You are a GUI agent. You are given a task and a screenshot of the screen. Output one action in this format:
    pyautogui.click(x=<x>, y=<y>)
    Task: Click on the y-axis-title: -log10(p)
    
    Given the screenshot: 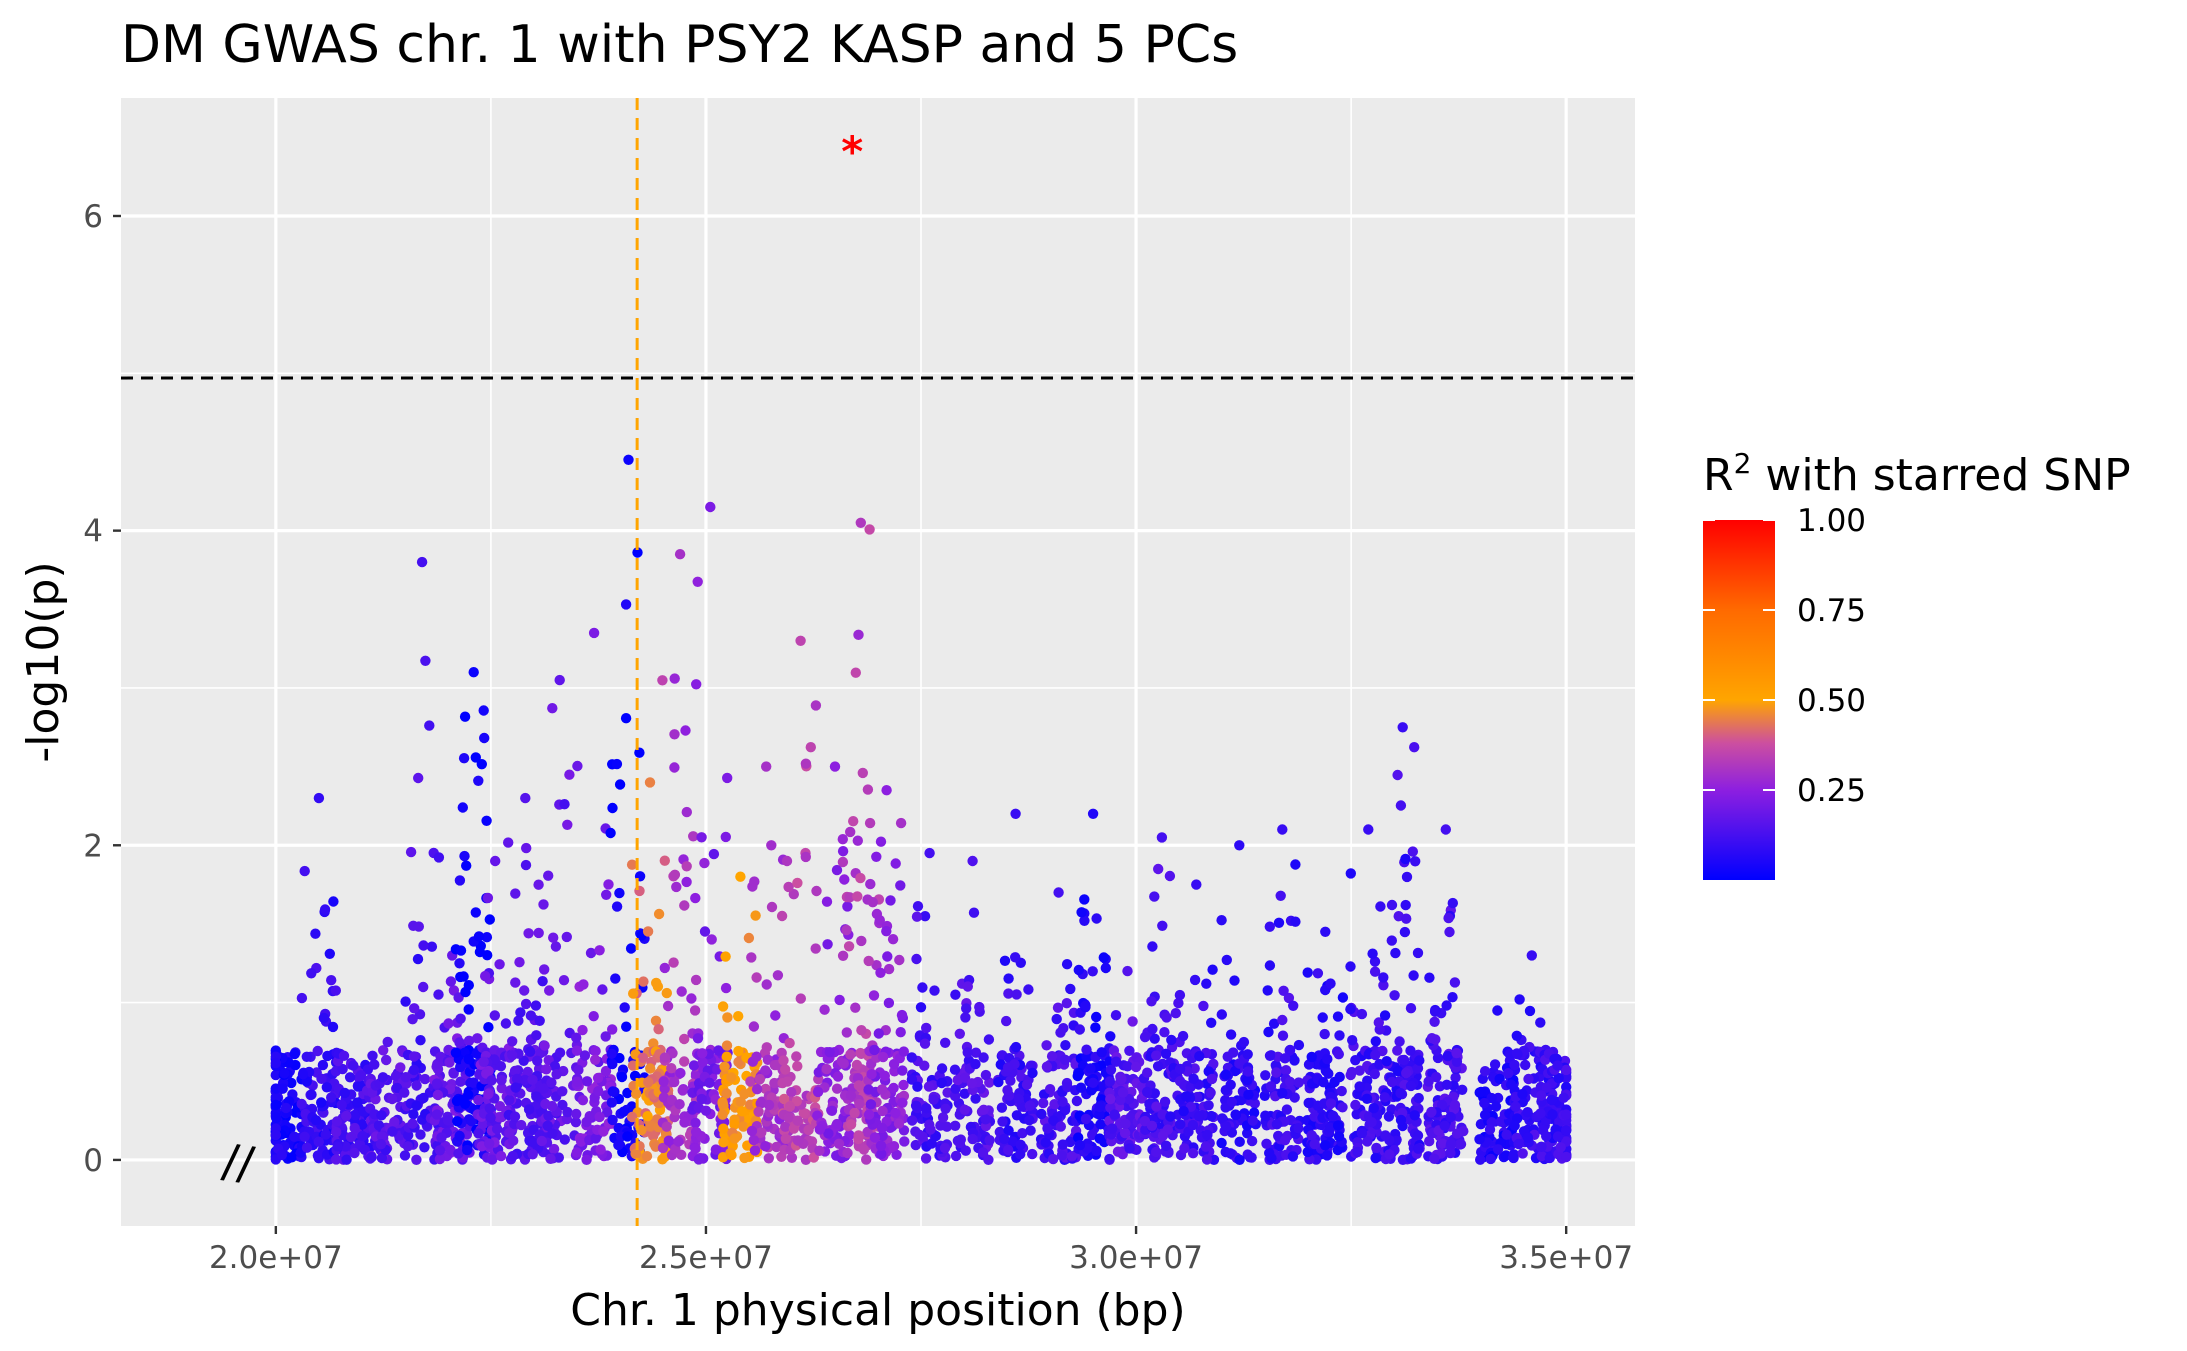 What is the action you would take?
    pyautogui.click(x=43, y=661)
    